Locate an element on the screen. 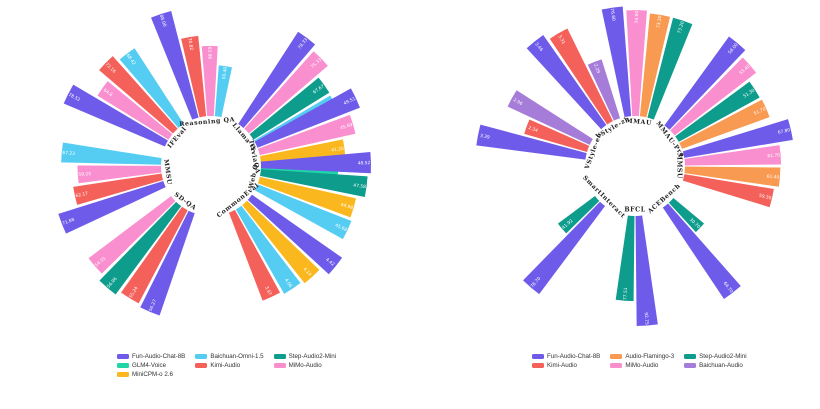  legend-label: GLM4-Voice is located at coordinates (149, 365).